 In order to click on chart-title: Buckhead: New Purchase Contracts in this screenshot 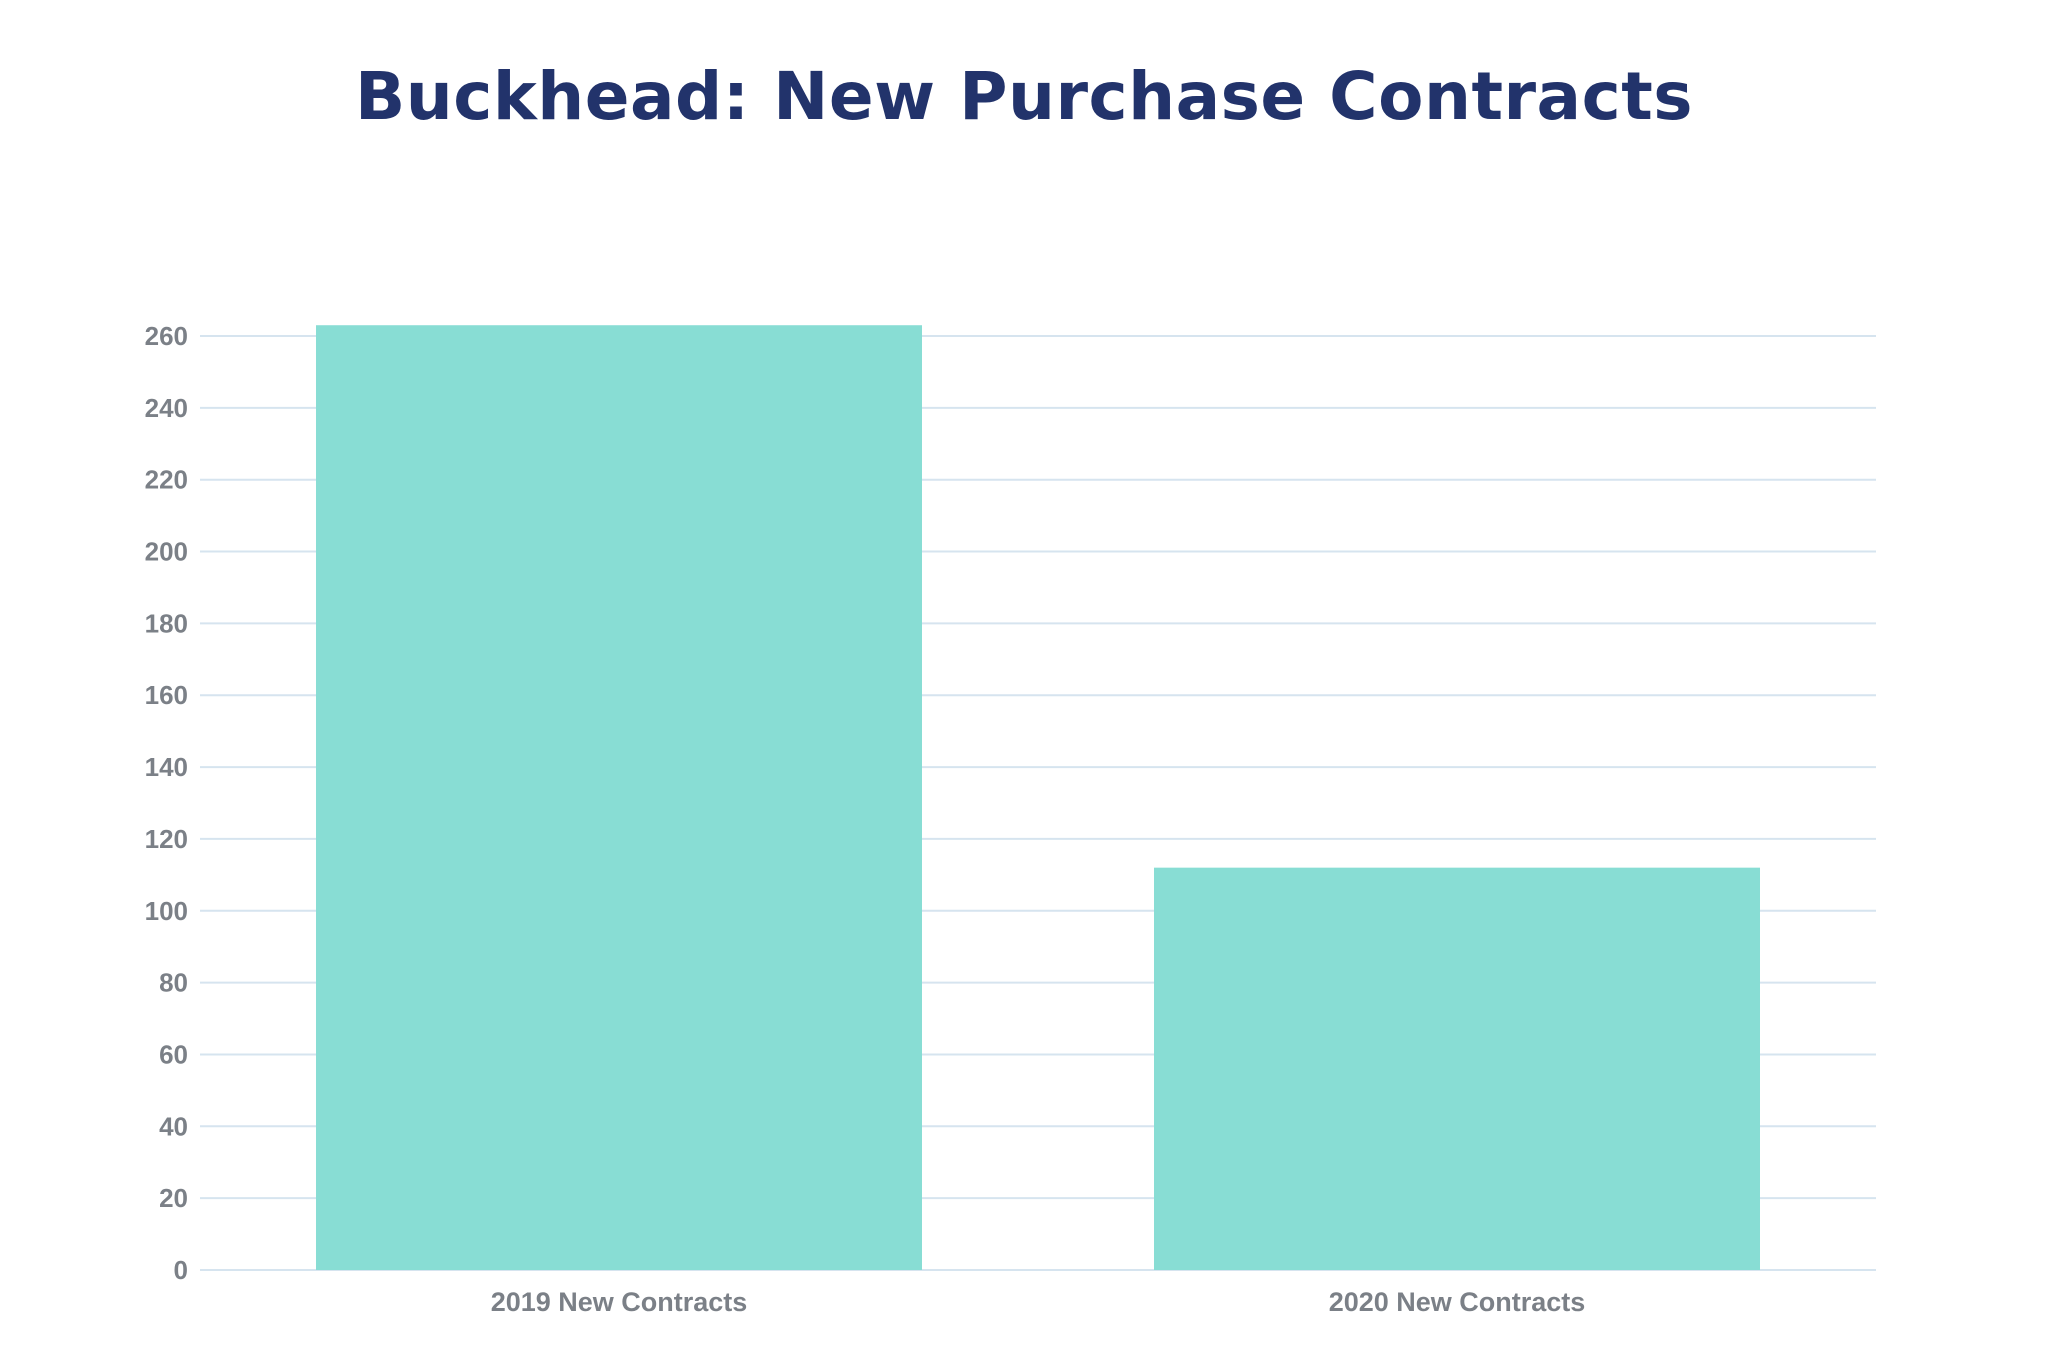, I will do `click(1024, 96)`.